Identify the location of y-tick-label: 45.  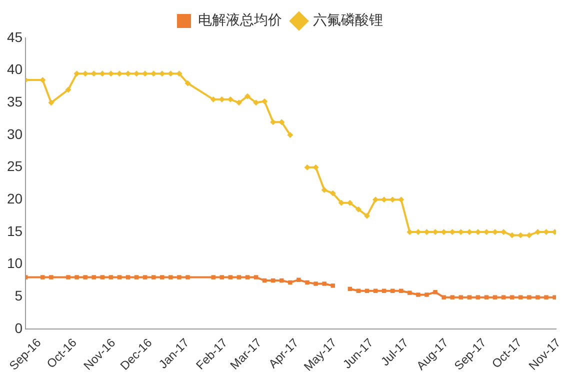
(14, 36).